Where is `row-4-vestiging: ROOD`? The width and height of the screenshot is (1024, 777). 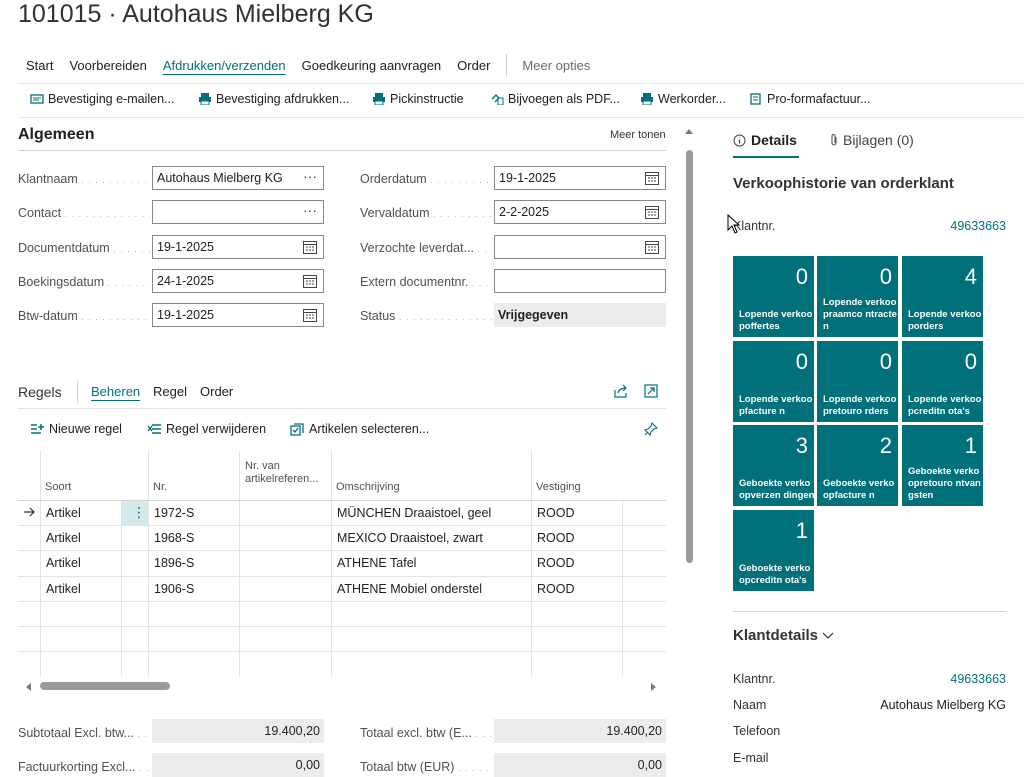
row-4-vestiging: ROOD is located at coordinates (556, 589).